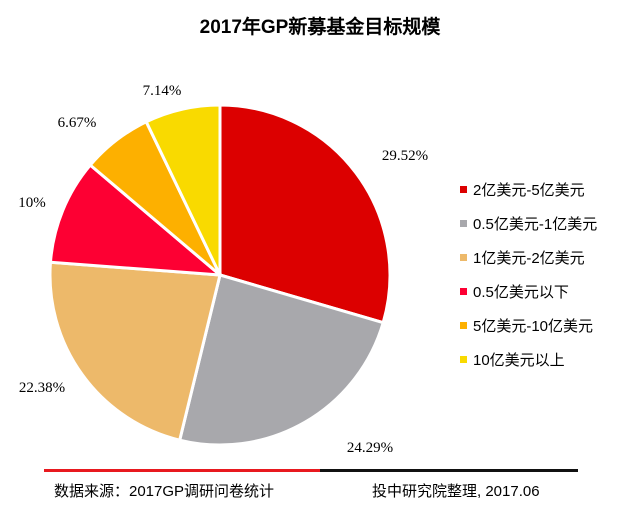 Image resolution: width=640 pixels, height=510 pixels. I want to click on slice-data-label: 10%, so click(32, 203).